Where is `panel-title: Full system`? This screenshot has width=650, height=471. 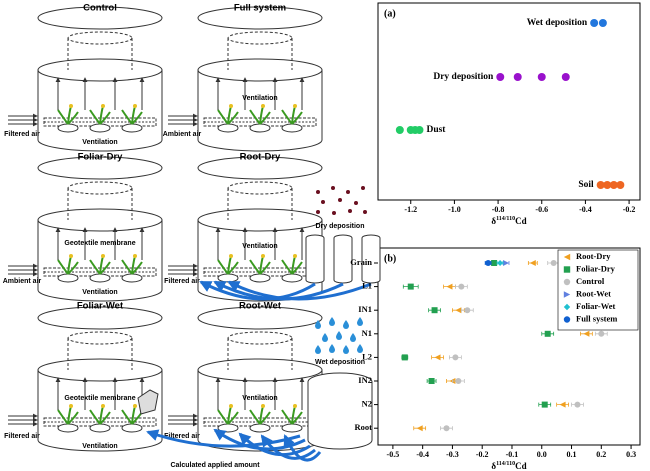
panel-title: Full system is located at coordinates (260, 8).